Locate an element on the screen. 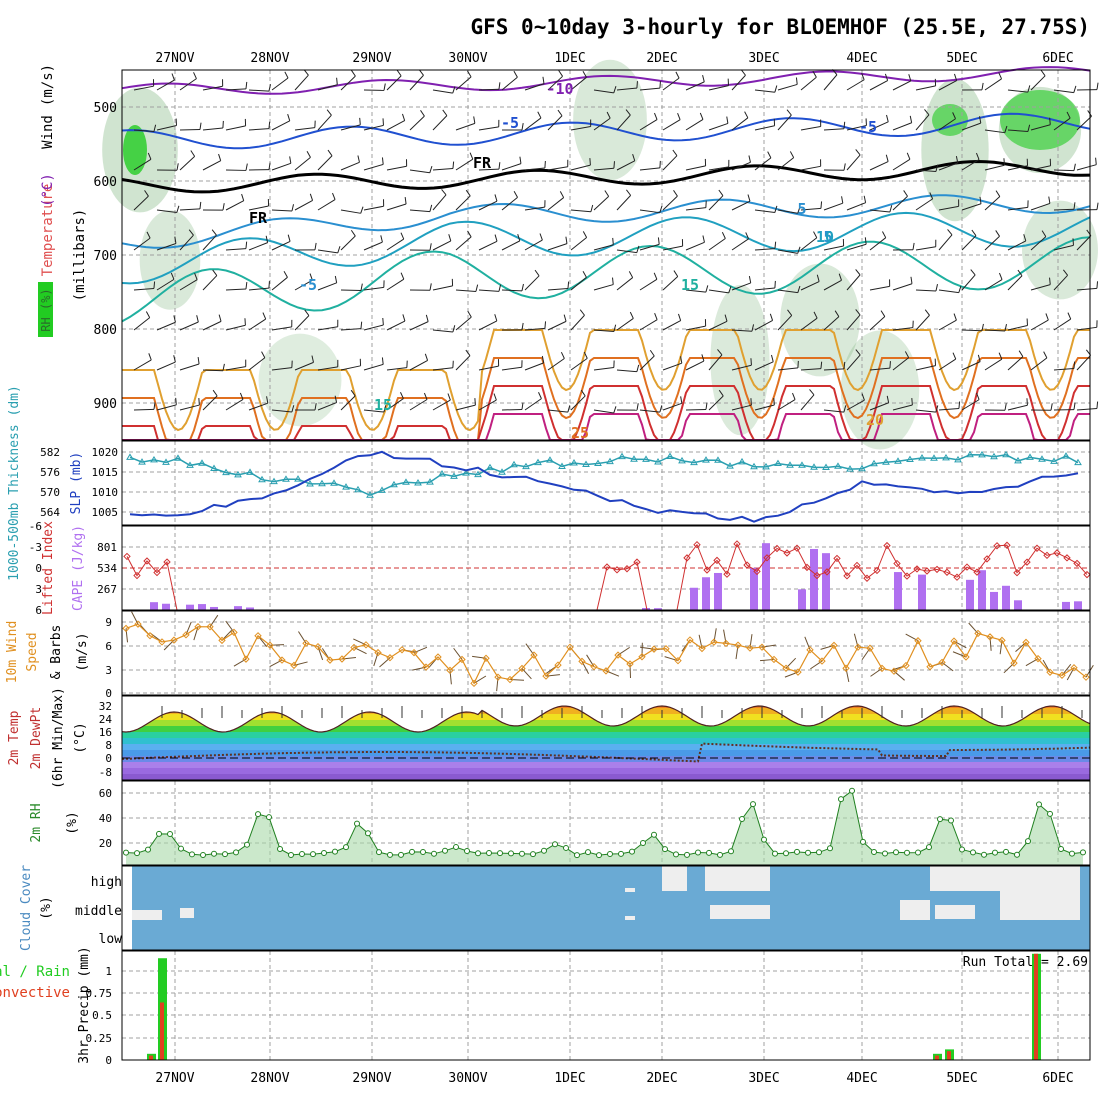  date-label-top: 28NOV is located at coordinates (269, 58).